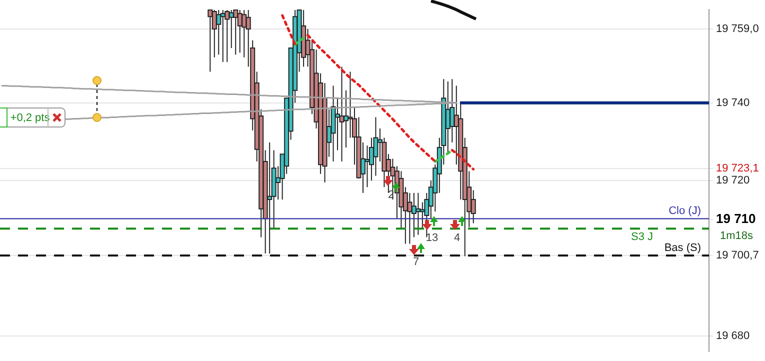 This screenshot has height=361, width=765. I want to click on text: 1m18s, so click(737, 236).